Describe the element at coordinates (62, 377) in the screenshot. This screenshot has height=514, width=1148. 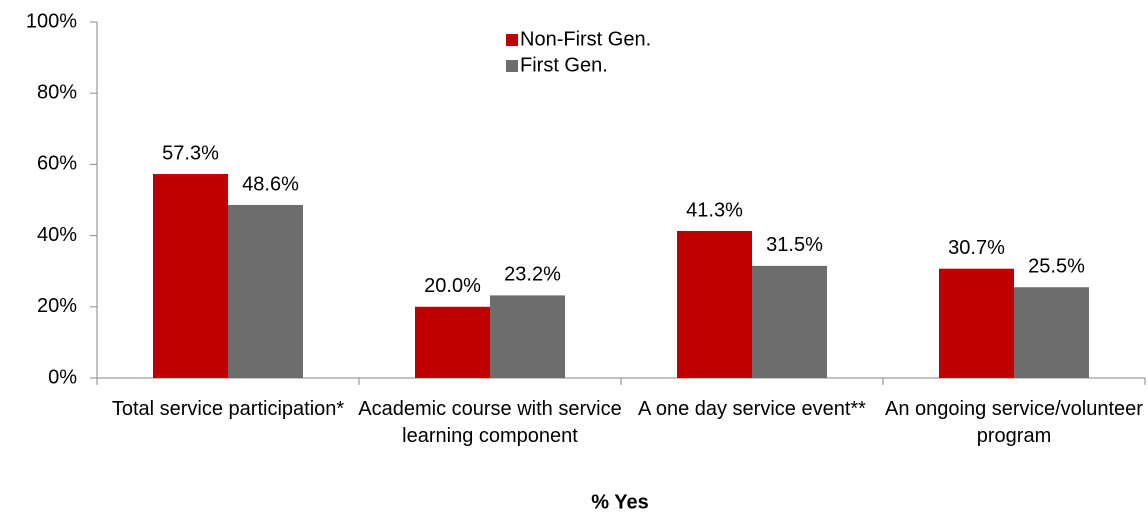
I see `y-tick-label: 0%` at that location.